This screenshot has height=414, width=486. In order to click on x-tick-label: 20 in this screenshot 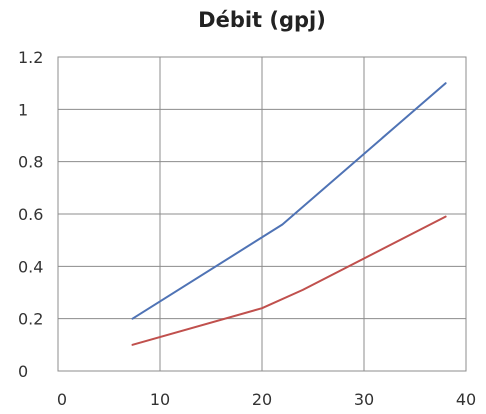, I will do `click(262, 399)`.